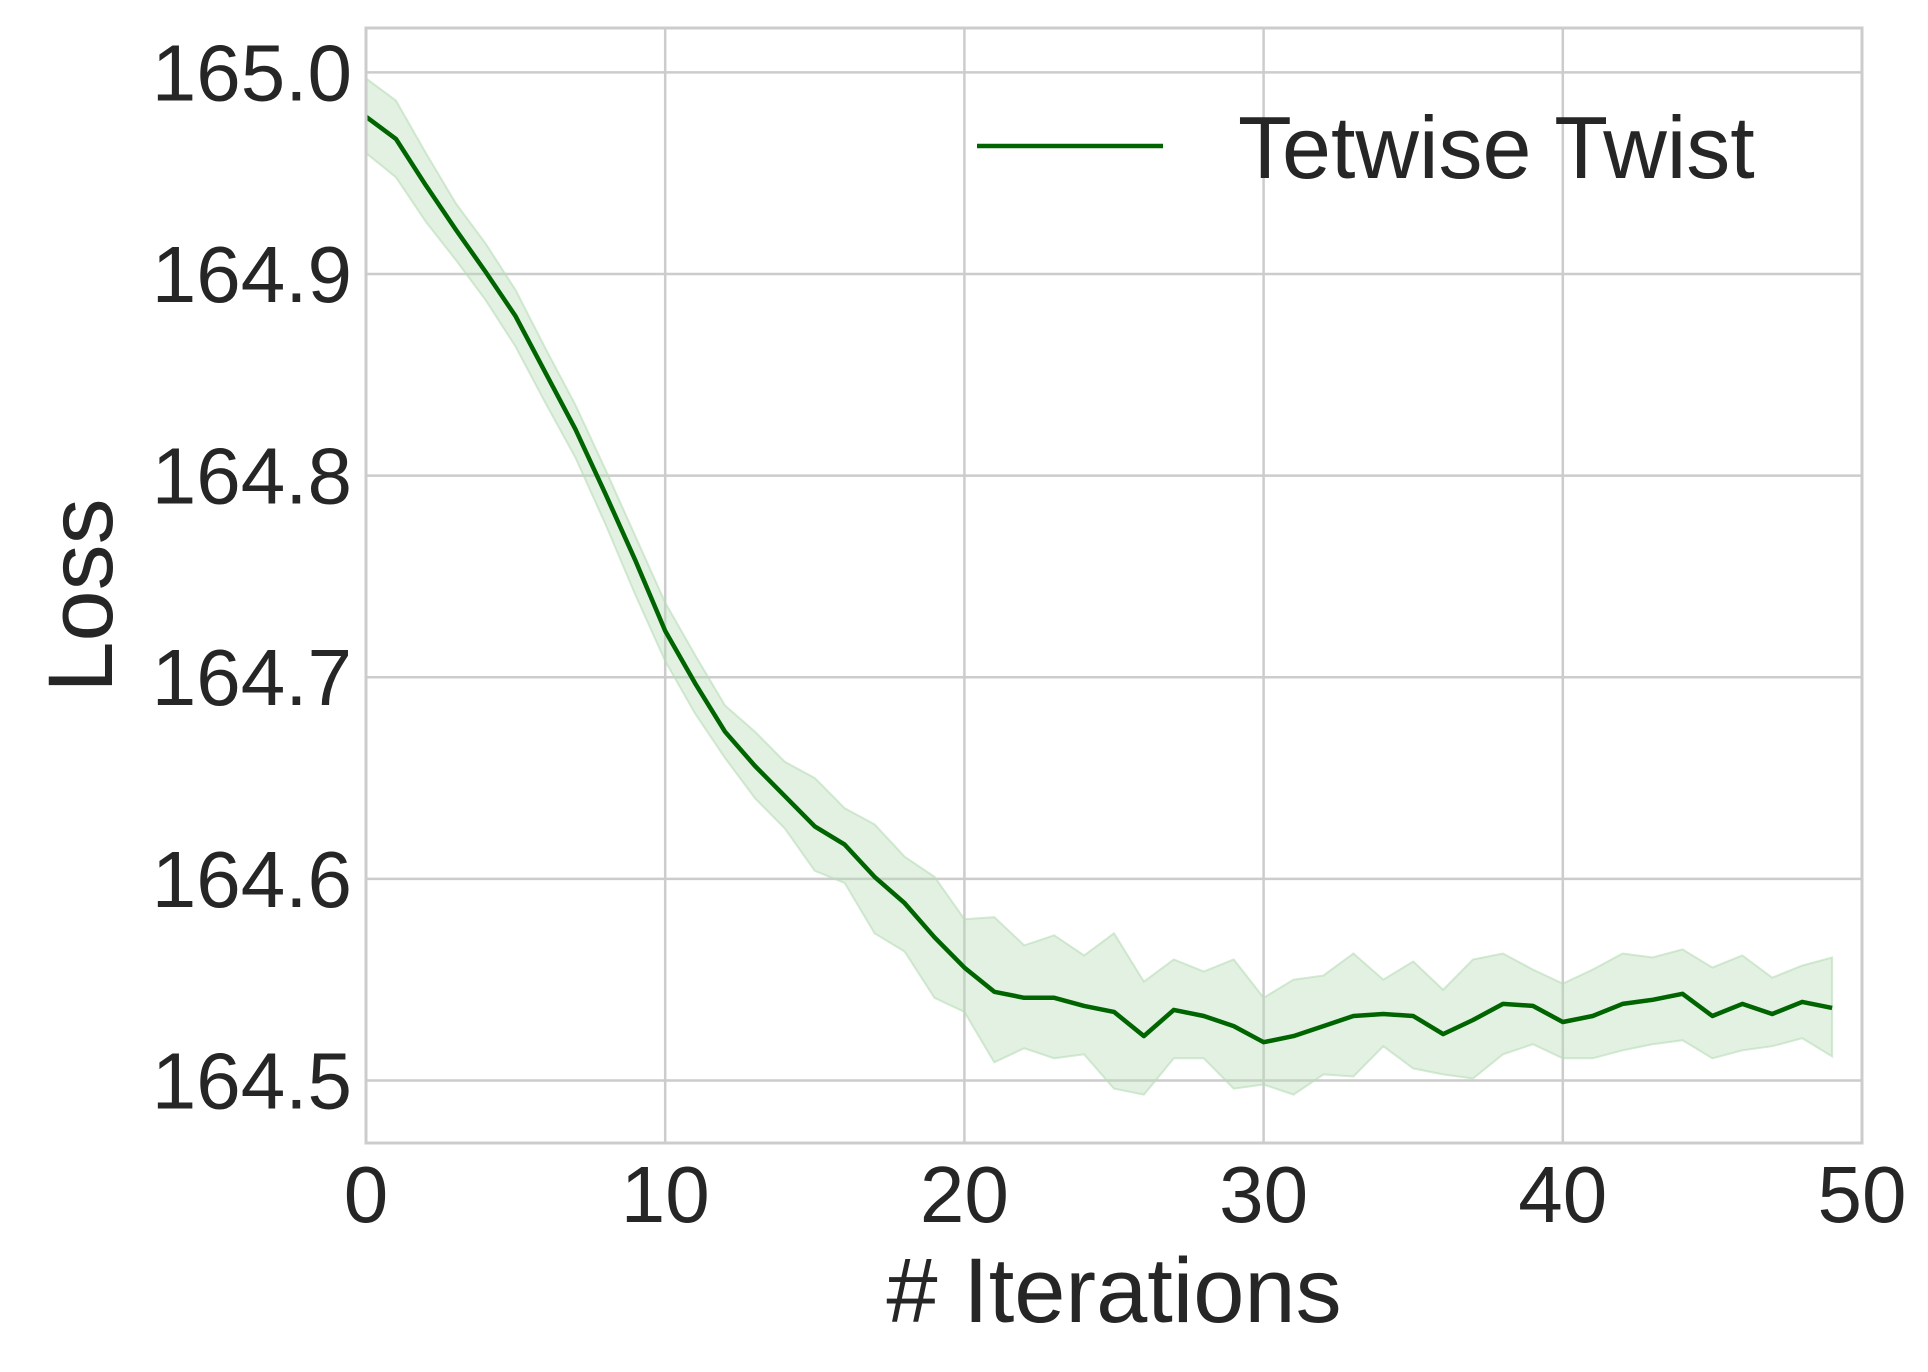 Image resolution: width=1928 pixels, height=1372 pixels. What do you see at coordinates (1125, 1194) in the screenshot?
I see `x-axis-ticks: 0 10 20 30 40 50` at bounding box center [1125, 1194].